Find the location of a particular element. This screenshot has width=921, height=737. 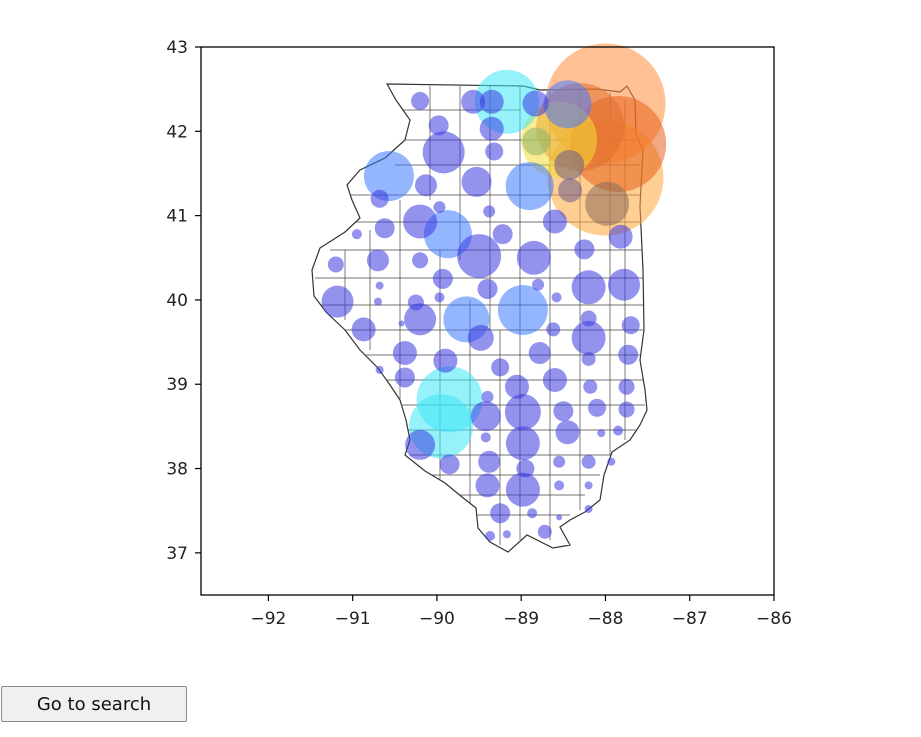

x-tick-label: −91 is located at coordinates (353, 619).